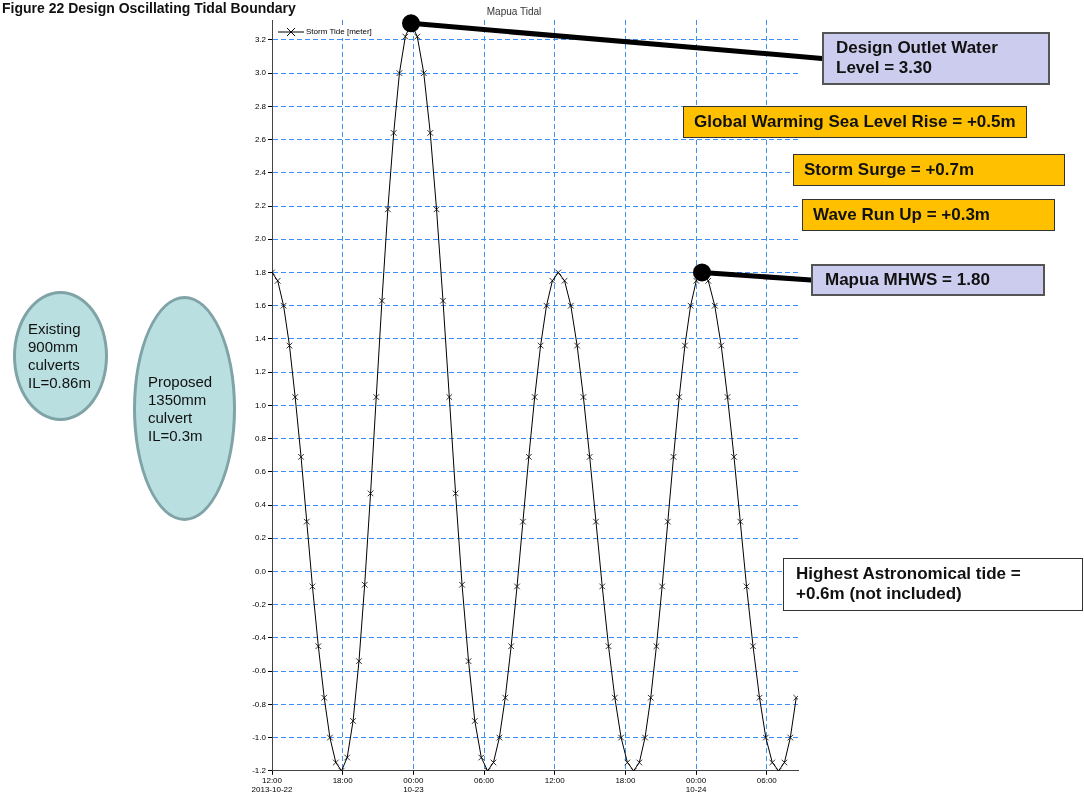  Describe the element at coordinates (259, 737) in the screenshot. I see `y-tick-label: -1.0` at that location.